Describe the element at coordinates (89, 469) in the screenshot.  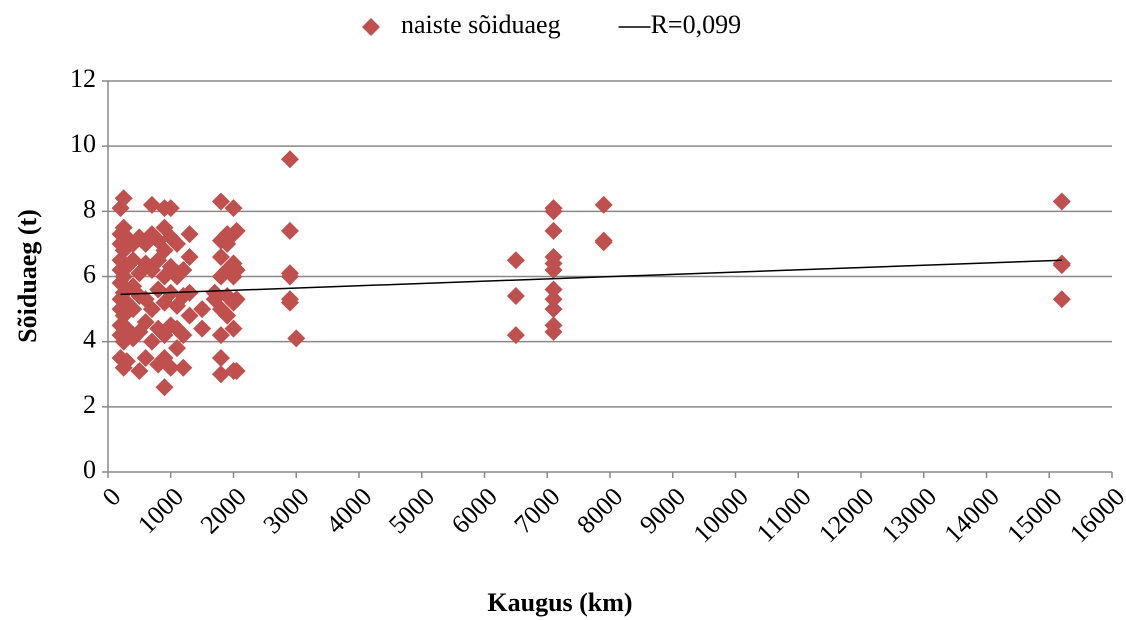
I see `y-tick-label: 0` at that location.